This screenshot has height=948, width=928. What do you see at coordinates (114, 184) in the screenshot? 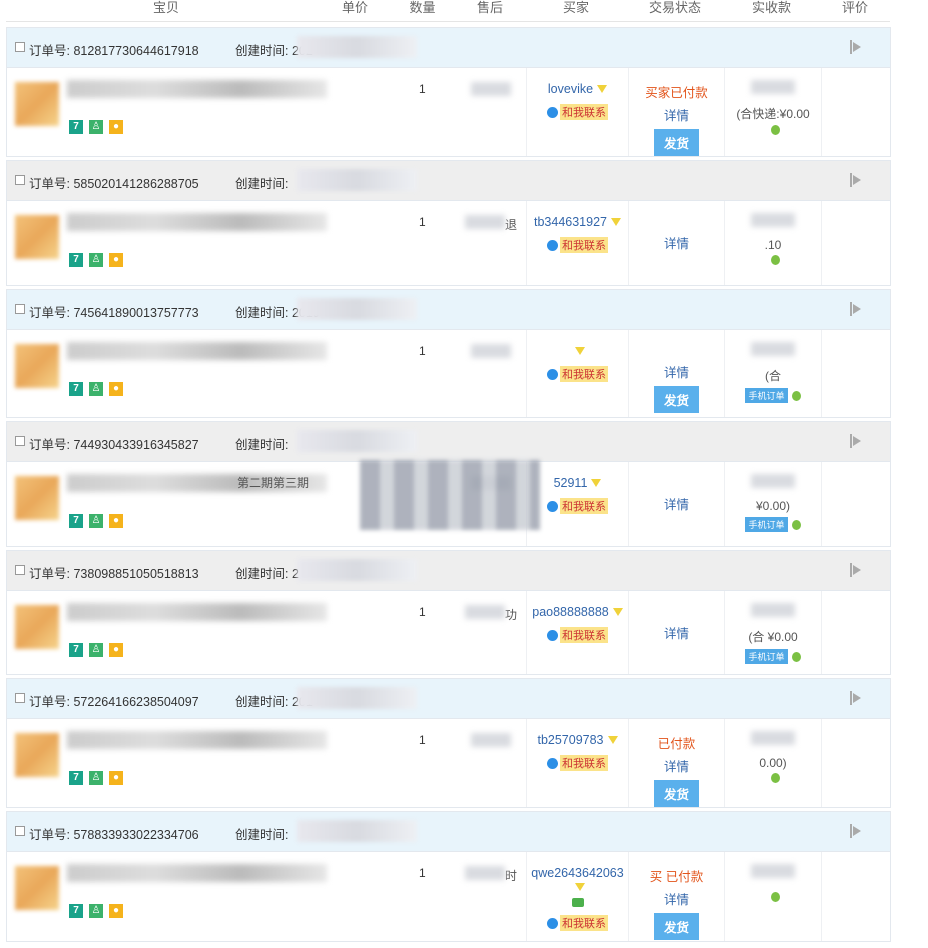
I see `order-number: 订单号: 585020141286288705` at bounding box center [114, 184].